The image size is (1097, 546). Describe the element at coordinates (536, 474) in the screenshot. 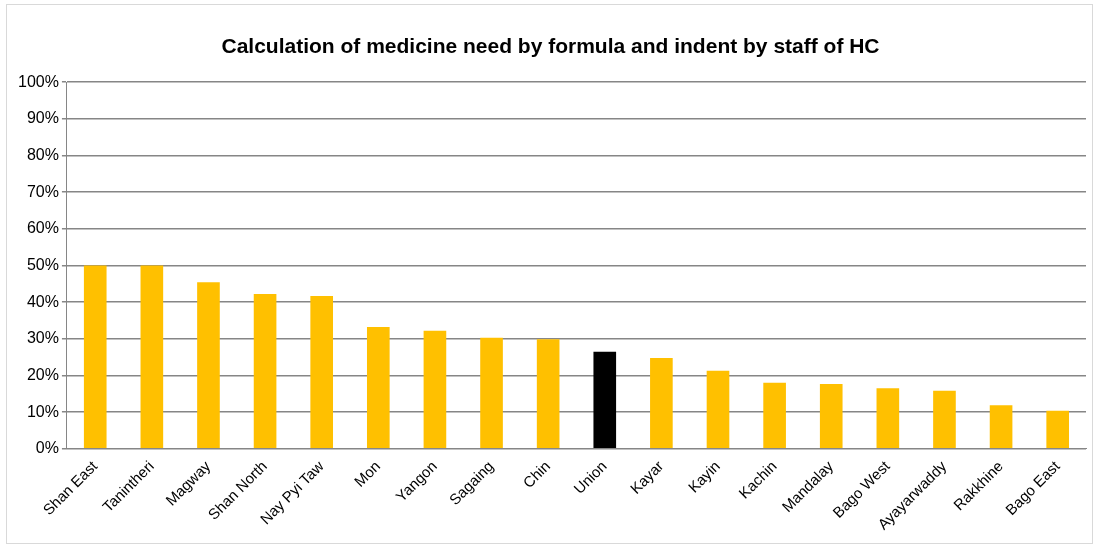

I see `x-tick-label: Chin` at that location.